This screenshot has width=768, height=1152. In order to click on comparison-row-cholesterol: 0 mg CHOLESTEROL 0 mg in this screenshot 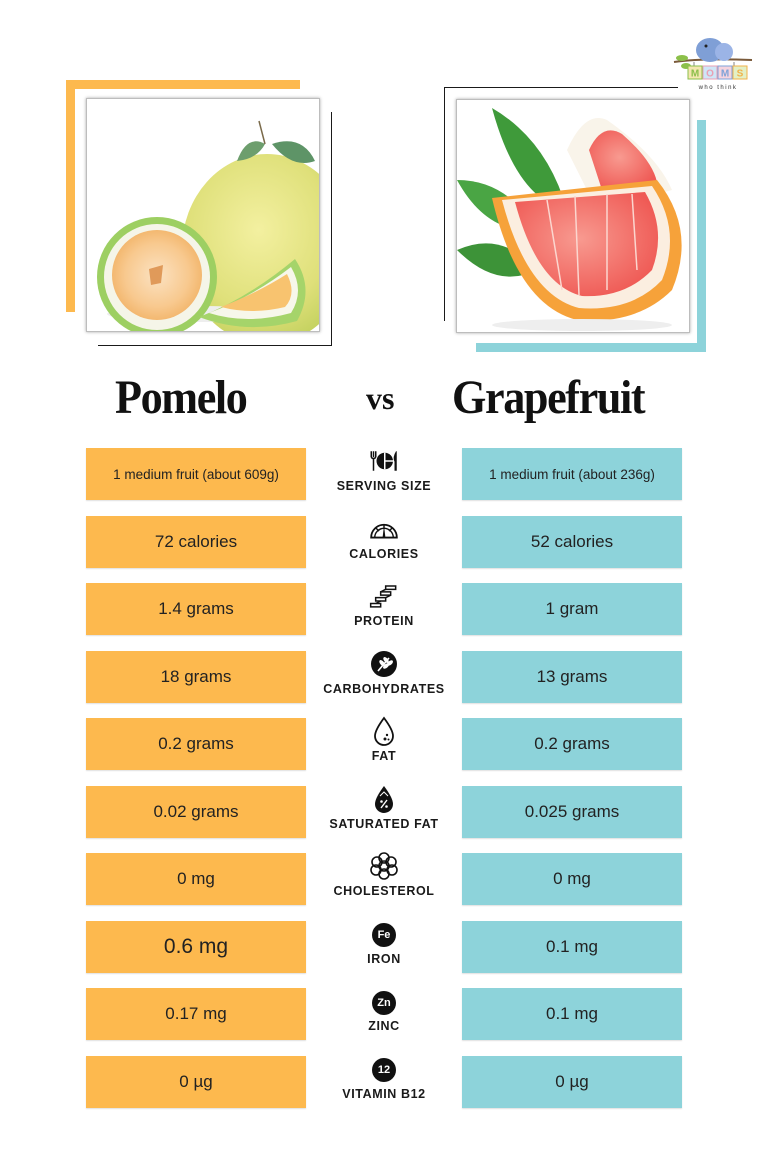, I will do `click(384, 881)`.